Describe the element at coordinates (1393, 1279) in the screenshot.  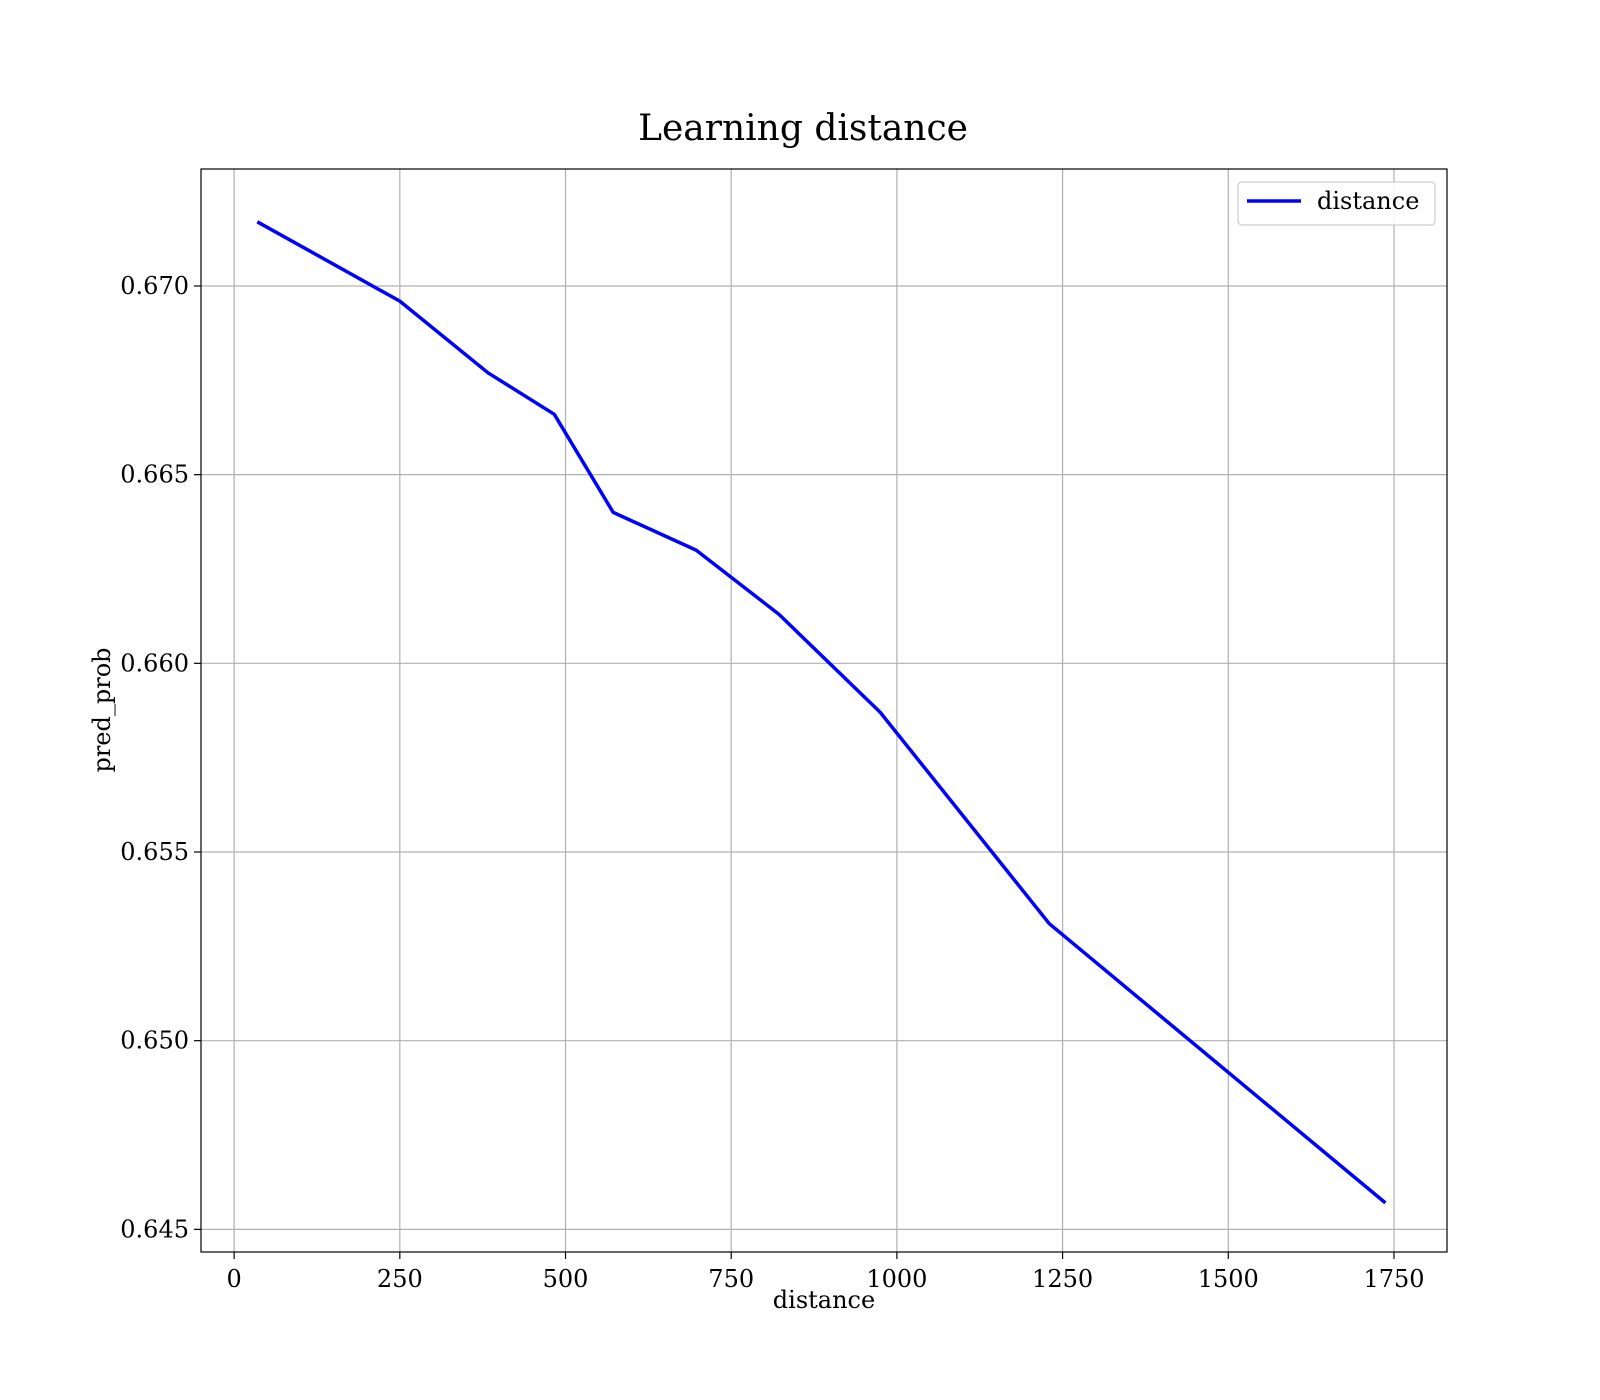
I see `x-tick-label: 1750` at that location.